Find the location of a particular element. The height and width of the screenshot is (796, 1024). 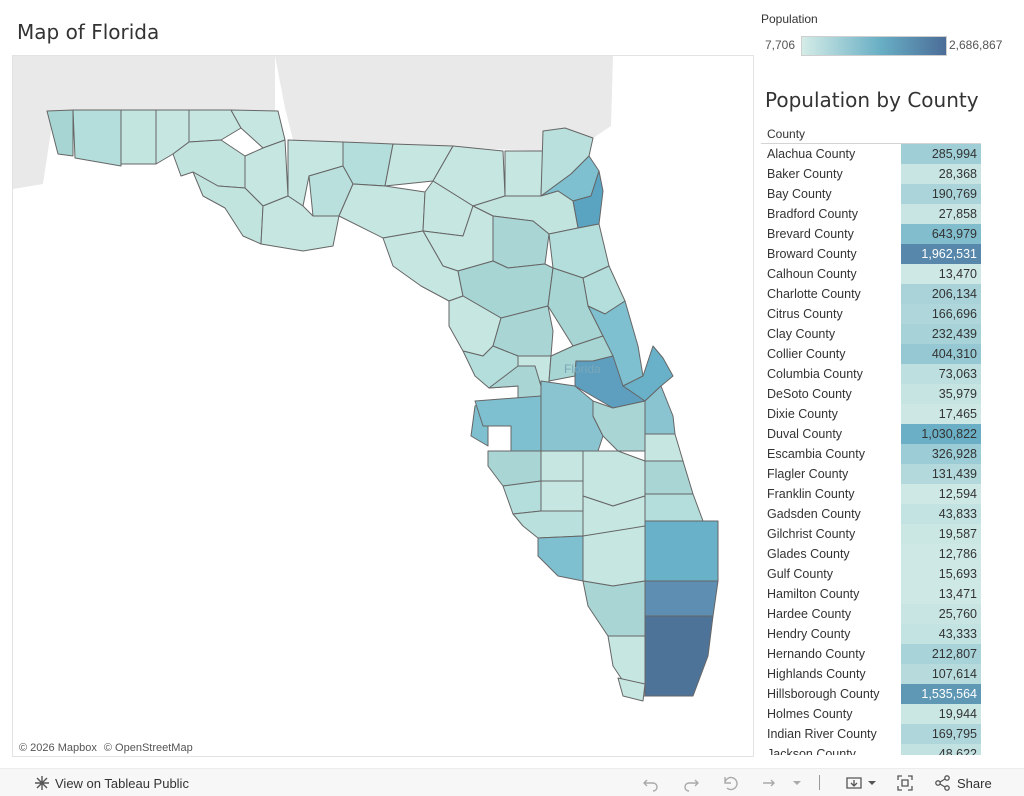

table-row: Citrus County 166,696 is located at coordinates (871, 314).